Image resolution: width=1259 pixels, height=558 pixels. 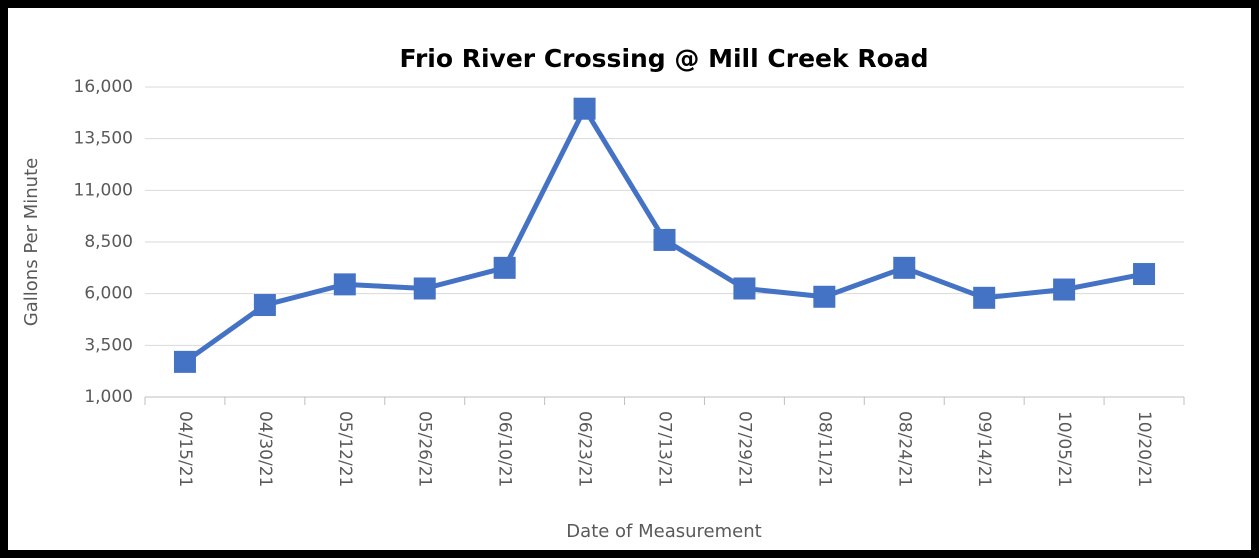 I want to click on x-tick-label: 05/26/21, so click(x=425, y=449).